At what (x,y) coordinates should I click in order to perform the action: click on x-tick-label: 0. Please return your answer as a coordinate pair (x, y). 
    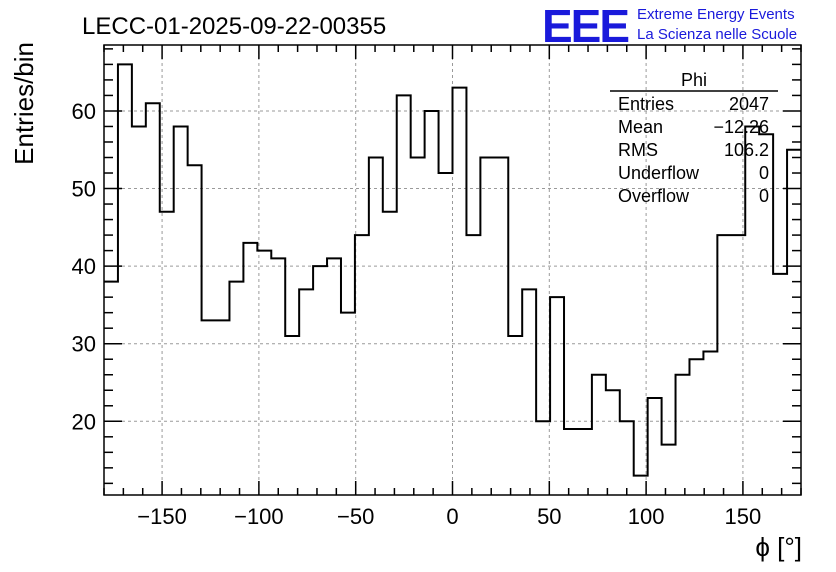
    Looking at the image, I should click on (452, 516).